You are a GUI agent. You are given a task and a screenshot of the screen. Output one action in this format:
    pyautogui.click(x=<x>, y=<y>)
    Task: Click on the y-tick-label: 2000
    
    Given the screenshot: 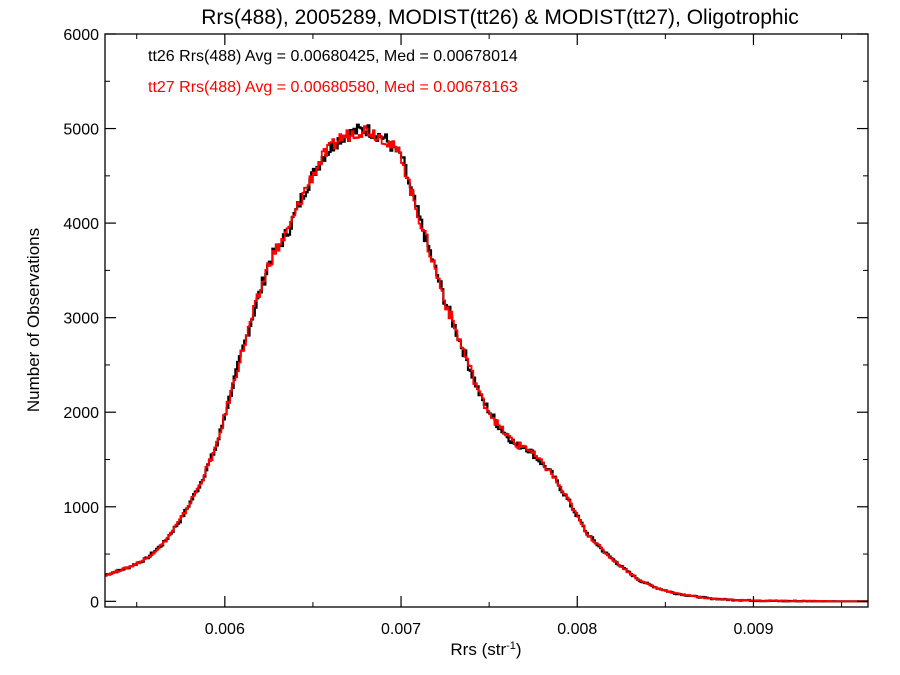 What is the action you would take?
    pyautogui.click(x=81, y=413)
    